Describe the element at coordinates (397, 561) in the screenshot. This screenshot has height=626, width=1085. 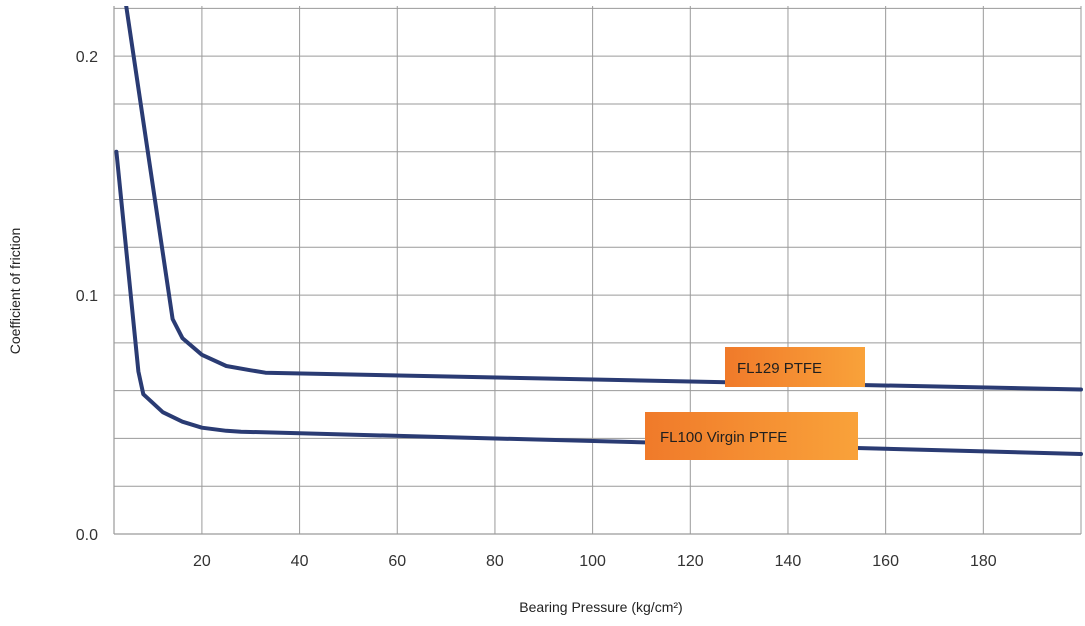
I see `x-tick-label: 60` at that location.